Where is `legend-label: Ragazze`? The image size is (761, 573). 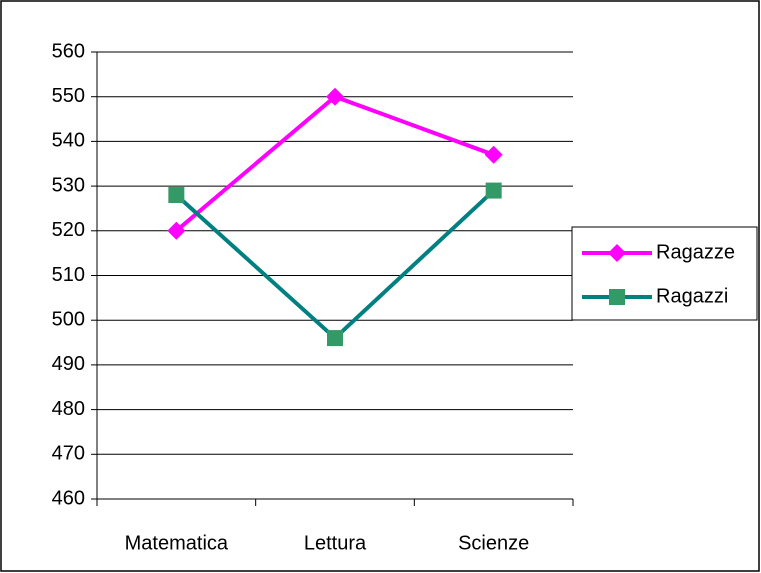
legend-label: Ragazze is located at coordinates (695, 252).